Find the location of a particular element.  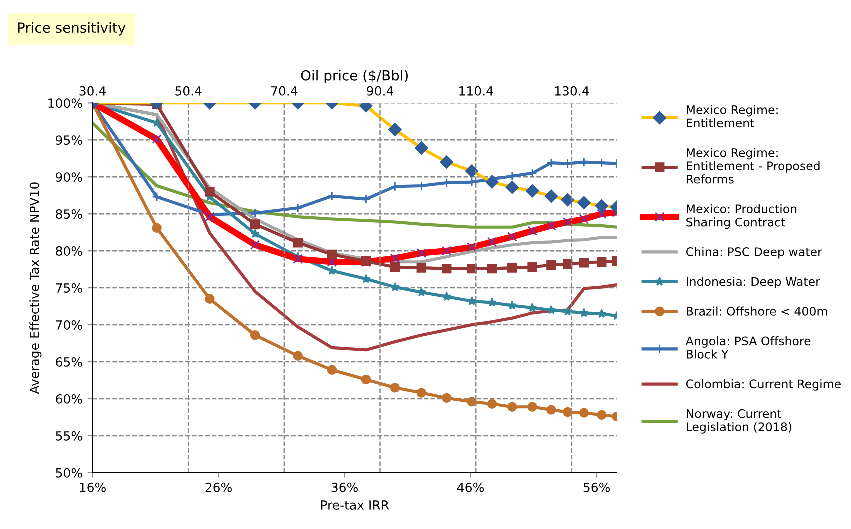

y-tick-label: 100% is located at coordinates (65, 103).